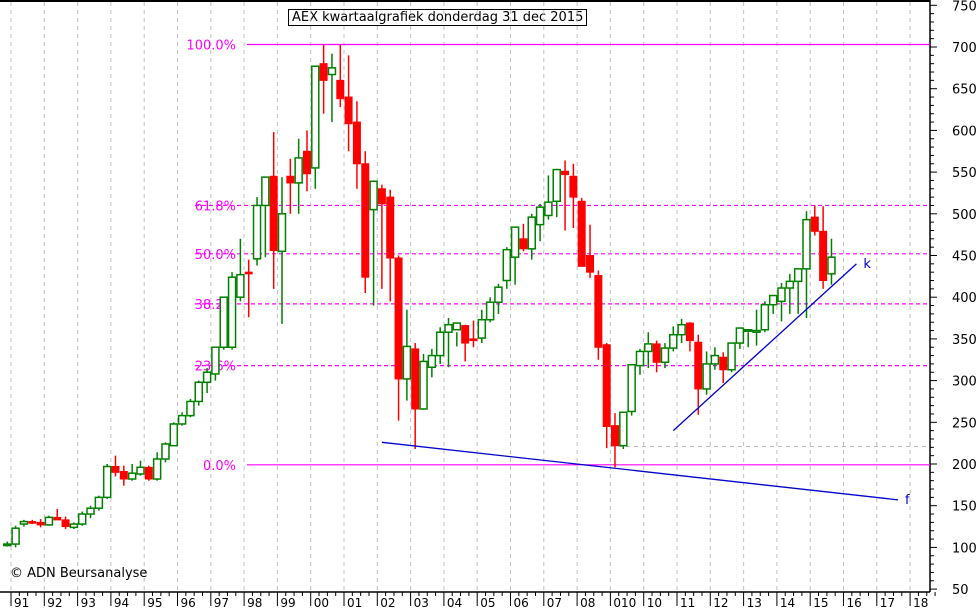 The image size is (980, 610). Describe the element at coordinates (764, 347) in the screenshot. I see `trendline-k` at that location.